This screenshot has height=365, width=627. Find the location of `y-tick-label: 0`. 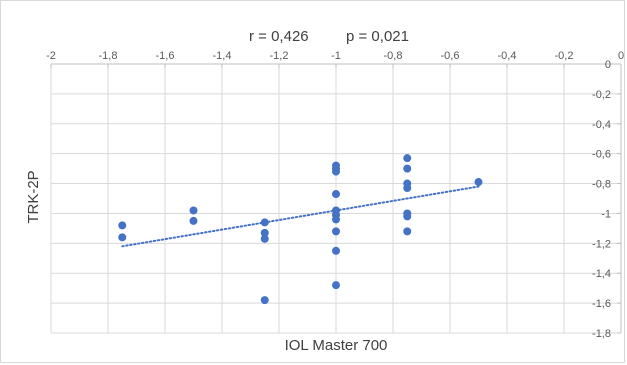

y-tick-label: 0 is located at coordinates (608, 65).